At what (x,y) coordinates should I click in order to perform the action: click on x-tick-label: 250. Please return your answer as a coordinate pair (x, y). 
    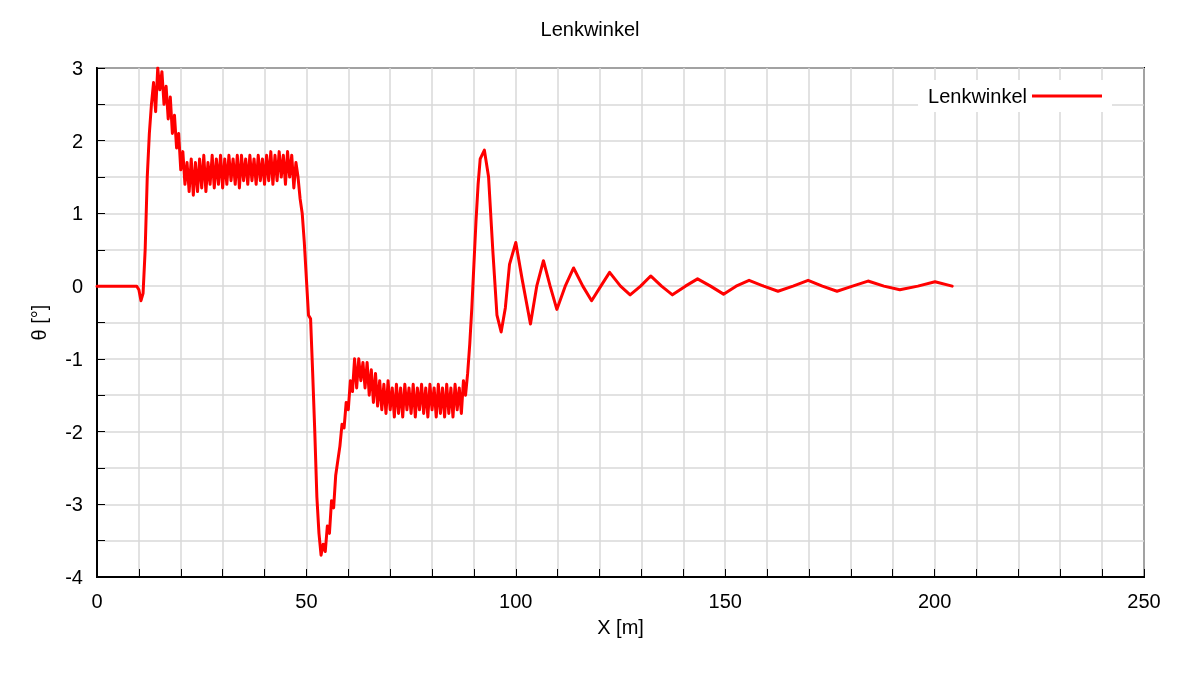
    Looking at the image, I should click on (1144, 601).